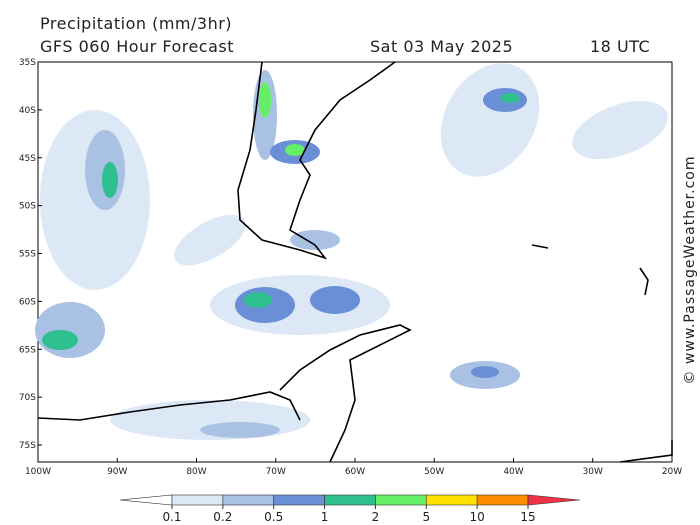 This screenshot has width=700, height=525. I want to click on colorbar-label: 15, so click(527, 517).